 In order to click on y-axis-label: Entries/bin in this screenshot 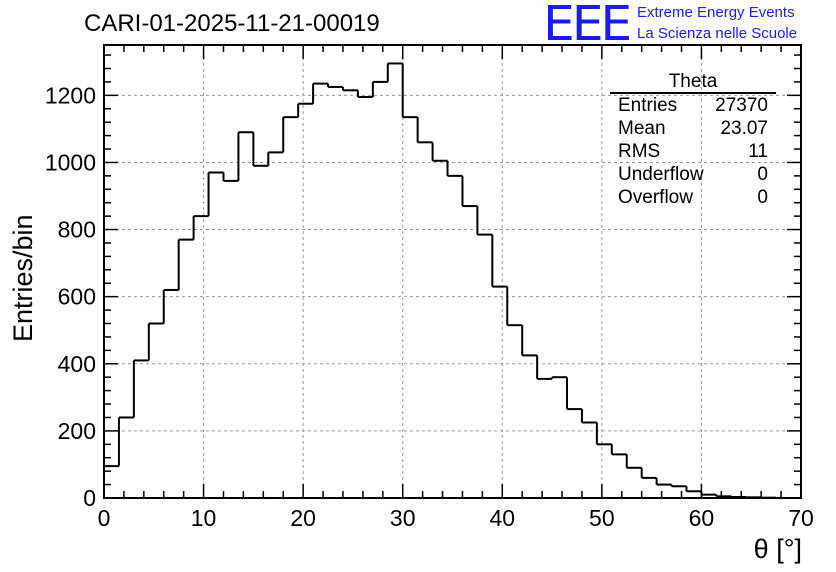, I will do `click(23, 278)`.